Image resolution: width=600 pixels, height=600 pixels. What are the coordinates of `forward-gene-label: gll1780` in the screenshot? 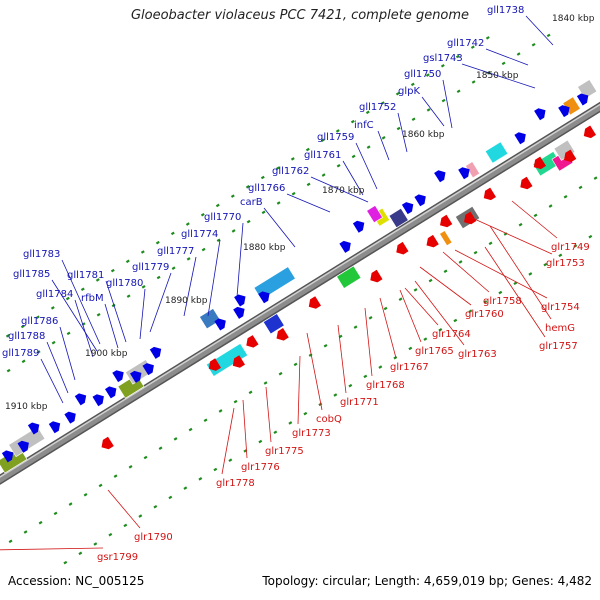 It's located at (124, 283).